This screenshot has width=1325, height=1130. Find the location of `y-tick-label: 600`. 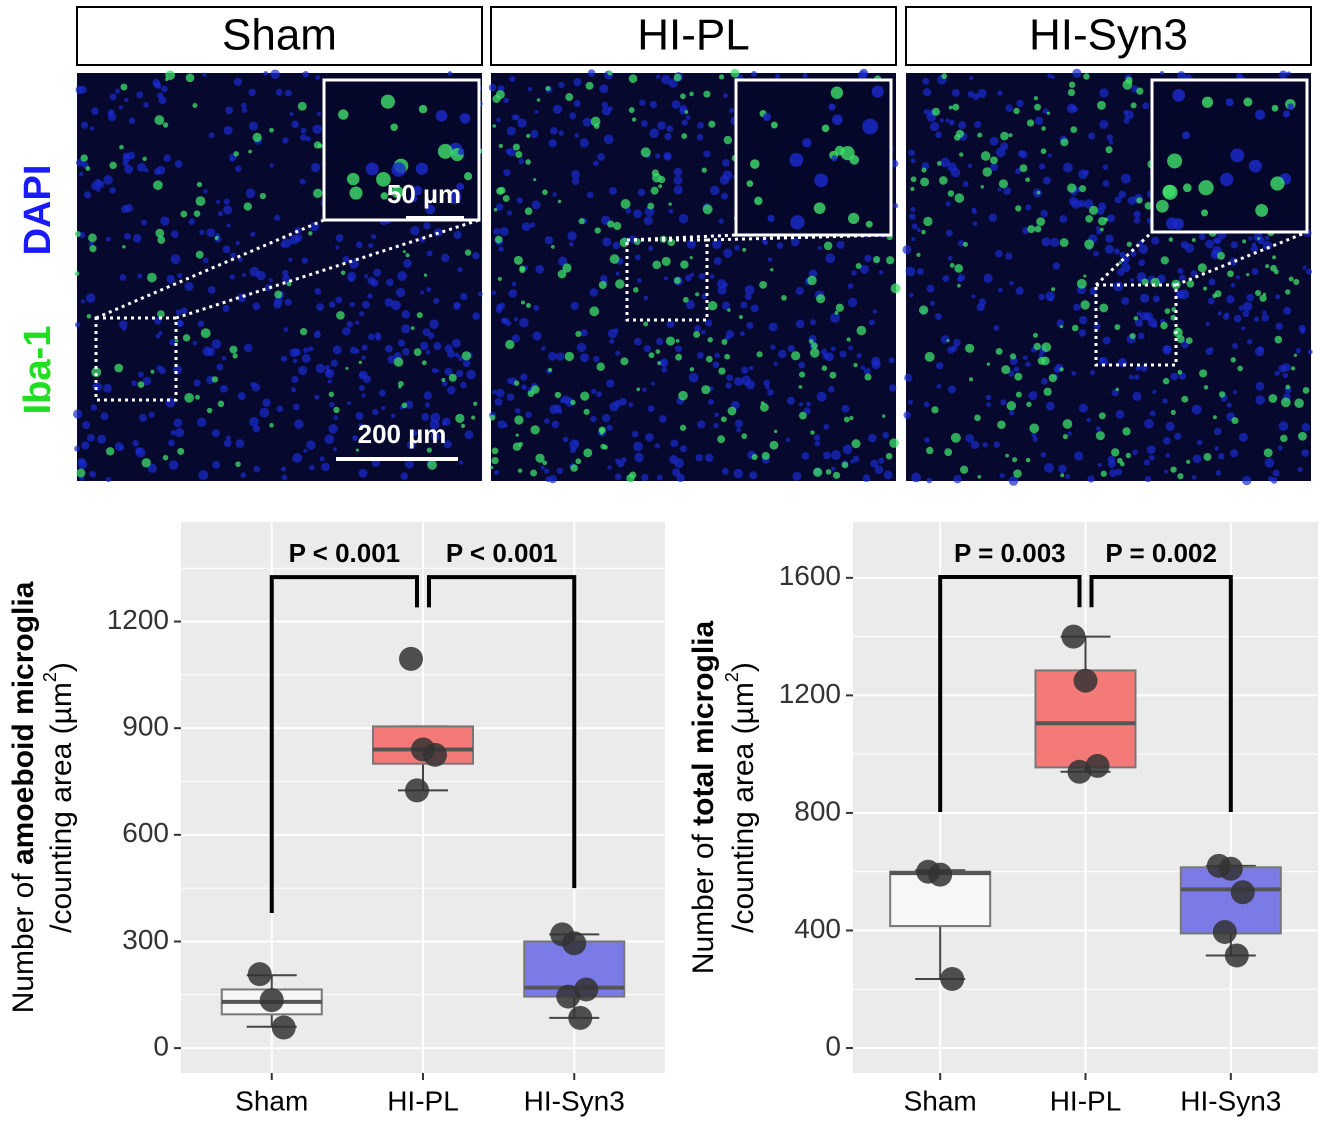

y-tick-label: 600 is located at coordinates (145, 832).